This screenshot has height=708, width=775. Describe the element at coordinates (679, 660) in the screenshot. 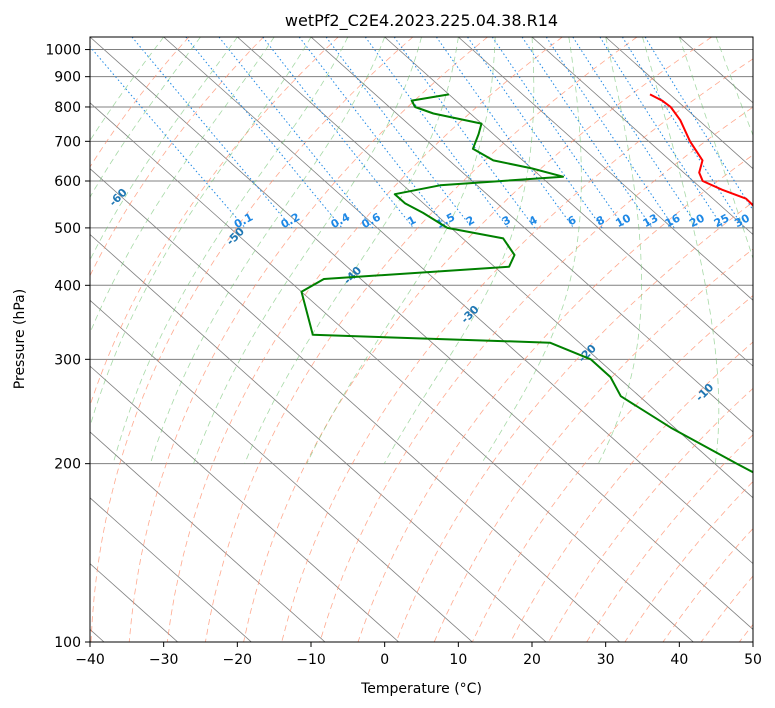

I see `x-tick-label: 40` at that location.